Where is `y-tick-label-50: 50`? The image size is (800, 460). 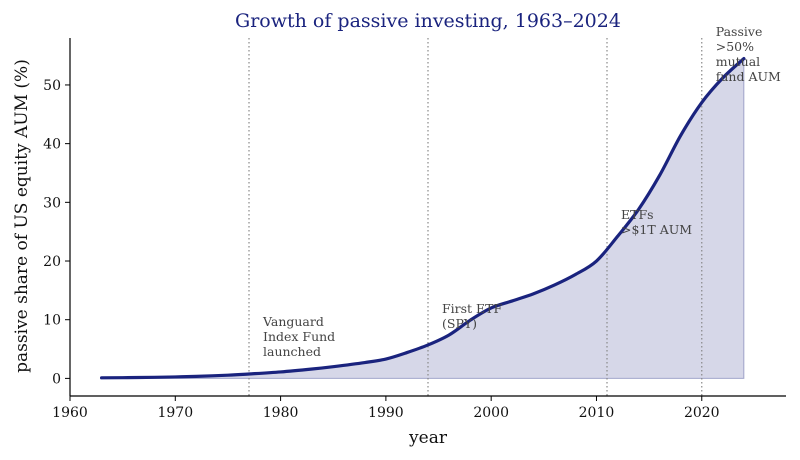 y-tick-label-50: 50 is located at coordinates (52, 86).